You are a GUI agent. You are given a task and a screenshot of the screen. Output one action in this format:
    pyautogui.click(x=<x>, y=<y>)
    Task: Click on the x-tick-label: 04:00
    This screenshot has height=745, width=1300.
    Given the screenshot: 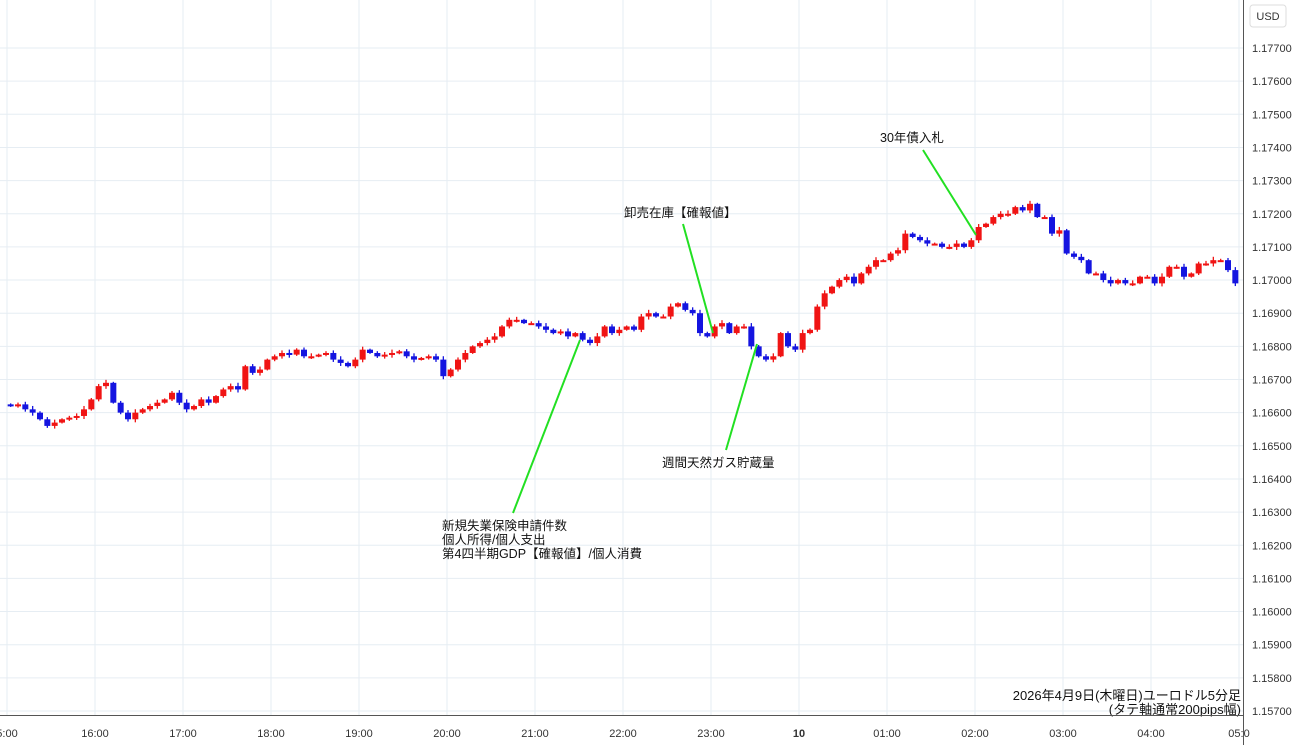 What is the action you would take?
    pyautogui.click(x=1151, y=734)
    